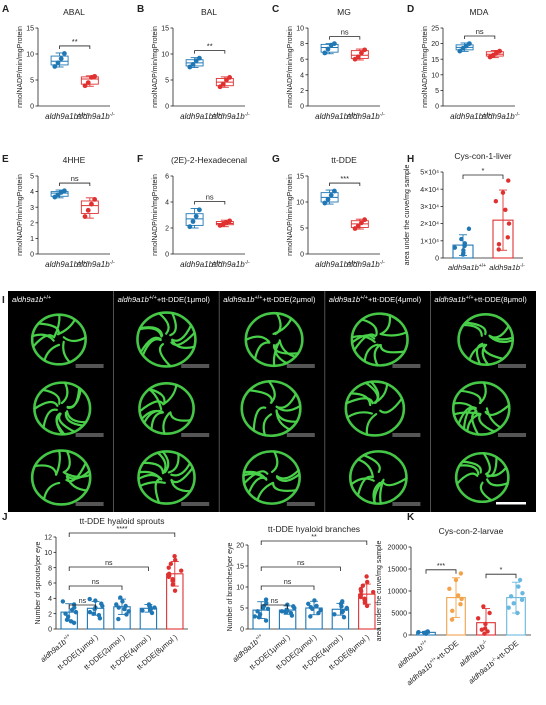 Image resolution: width=546 pixels, height=705 pixels. Describe the element at coordinates (399, 614) in the screenshot. I see `y-tick-label: 5000` at that location.